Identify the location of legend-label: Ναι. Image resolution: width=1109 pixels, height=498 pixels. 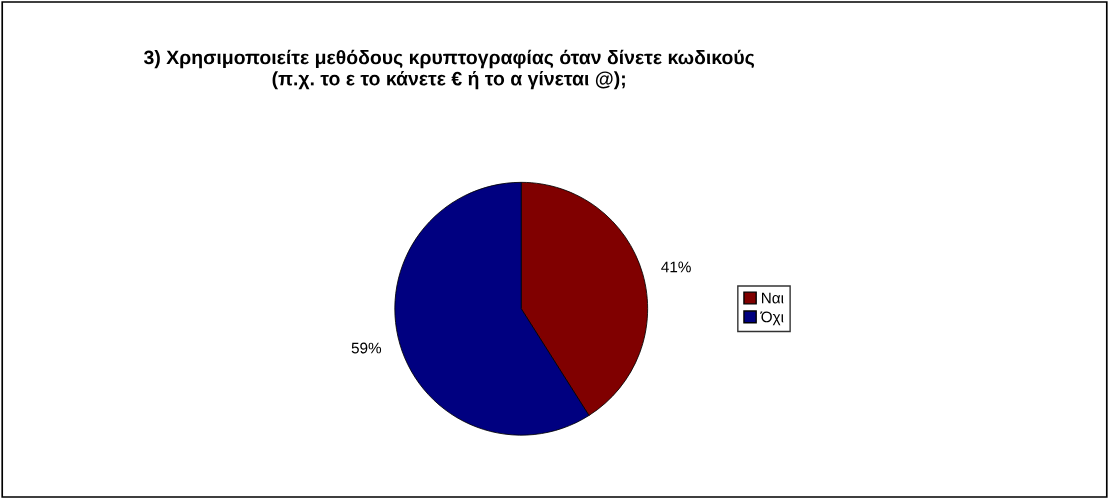
(773, 298).